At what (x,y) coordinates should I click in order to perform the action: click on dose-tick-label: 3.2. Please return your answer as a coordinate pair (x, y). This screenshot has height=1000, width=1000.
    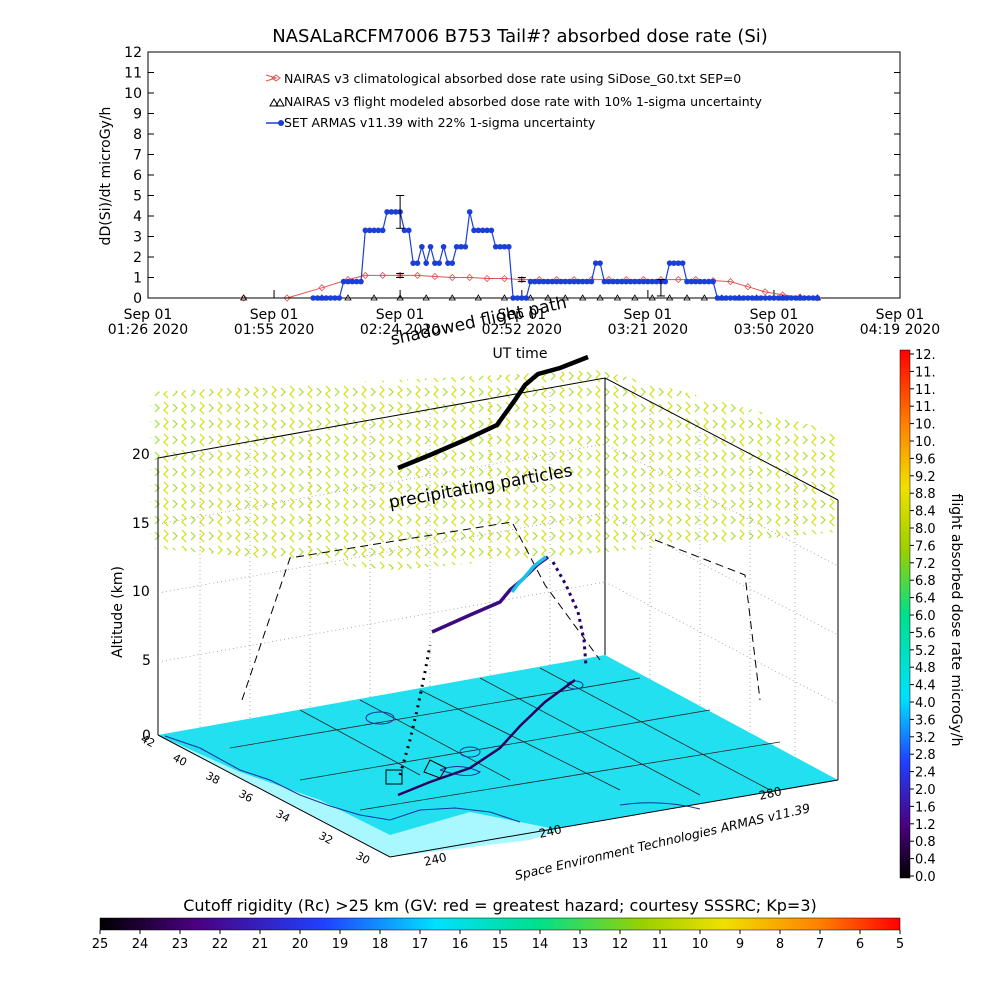
    Looking at the image, I should click on (925, 738).